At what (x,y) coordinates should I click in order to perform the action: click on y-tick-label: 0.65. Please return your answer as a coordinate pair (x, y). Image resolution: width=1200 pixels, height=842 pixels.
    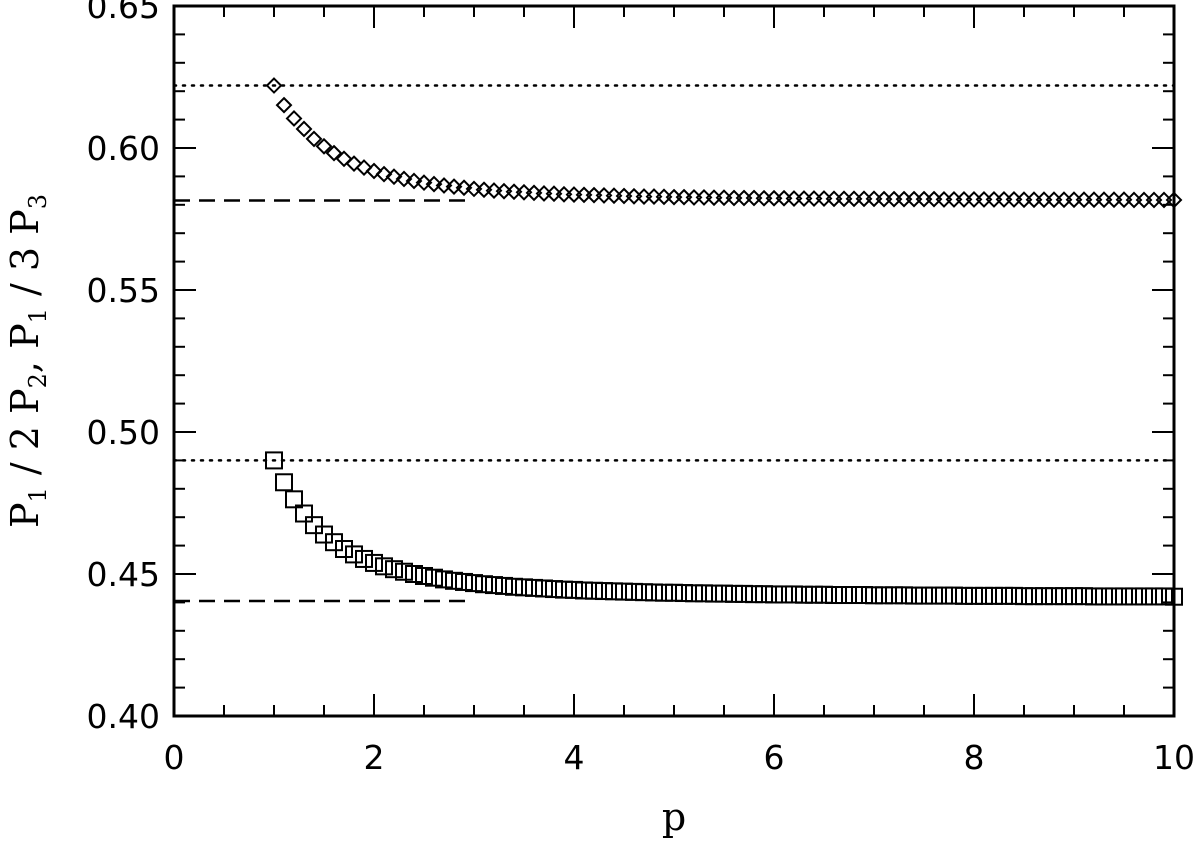
    Looking at the image, I should click on (123, 13).